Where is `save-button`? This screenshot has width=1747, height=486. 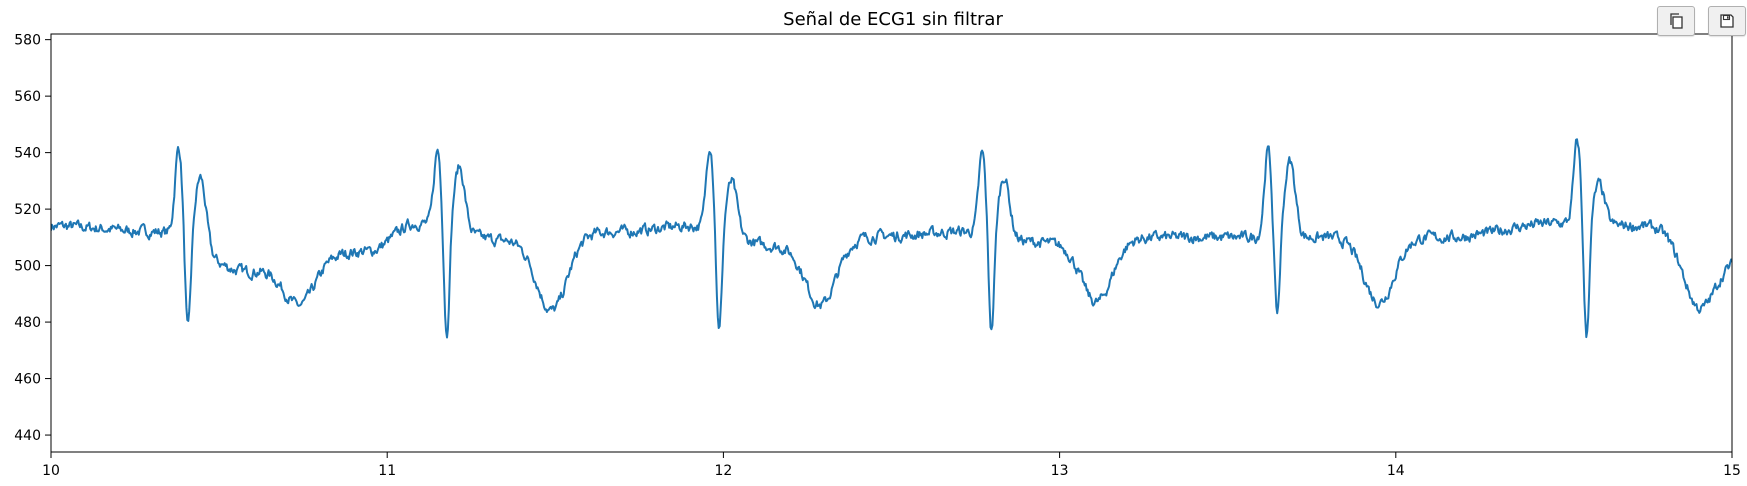 save-button is located at coordinates (1727, 21).